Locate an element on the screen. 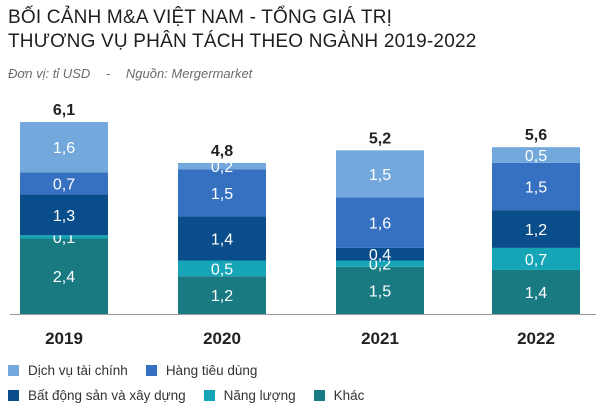 The image size is (600, 411). legend-item: Hàng tiêu dùng is located at coordinates (201, 370).